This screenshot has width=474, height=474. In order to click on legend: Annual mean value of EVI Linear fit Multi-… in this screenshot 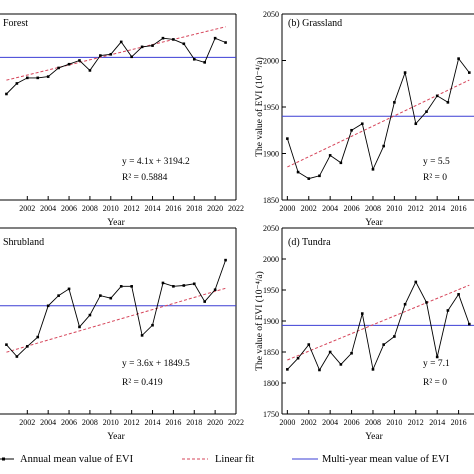, I will do `click(225, 459)`.